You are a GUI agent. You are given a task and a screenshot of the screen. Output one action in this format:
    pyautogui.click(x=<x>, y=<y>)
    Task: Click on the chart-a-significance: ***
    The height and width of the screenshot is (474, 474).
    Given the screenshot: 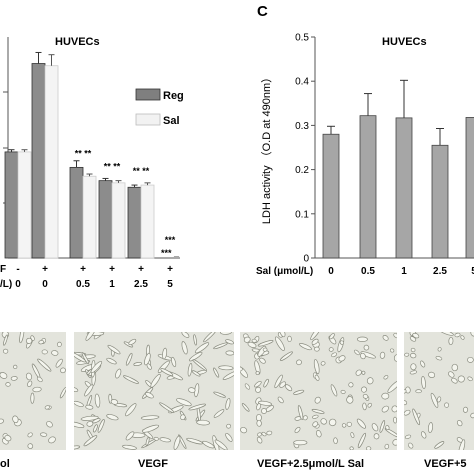 What is the action you would take?
    pyautogui.click(x=170, y=240)
    